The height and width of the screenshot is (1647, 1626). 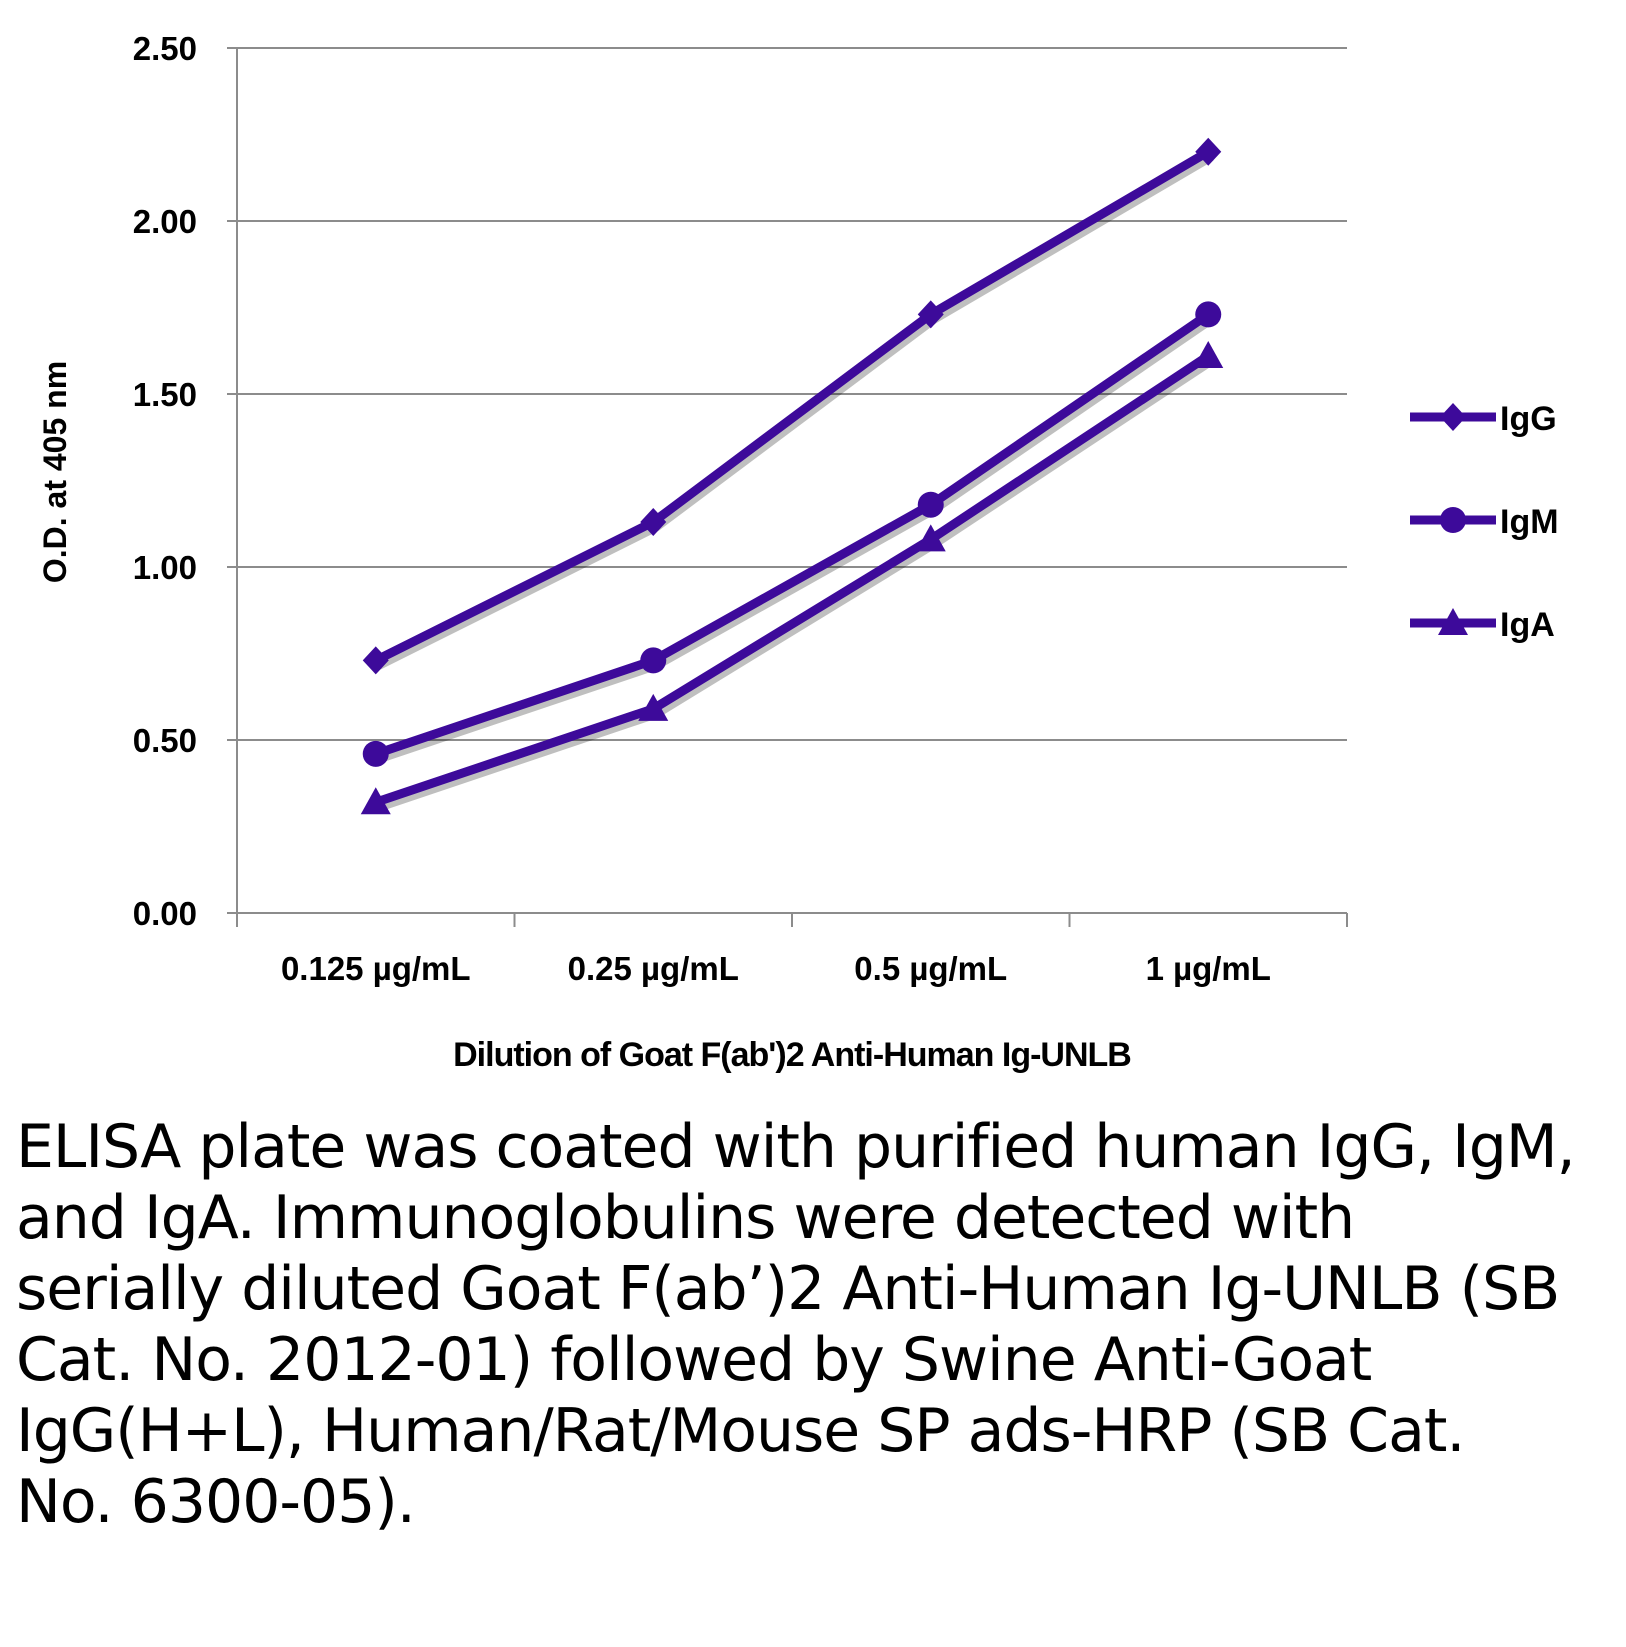 I want to click on legend-marker-IgM-icon, so click(x=1453, y=520).